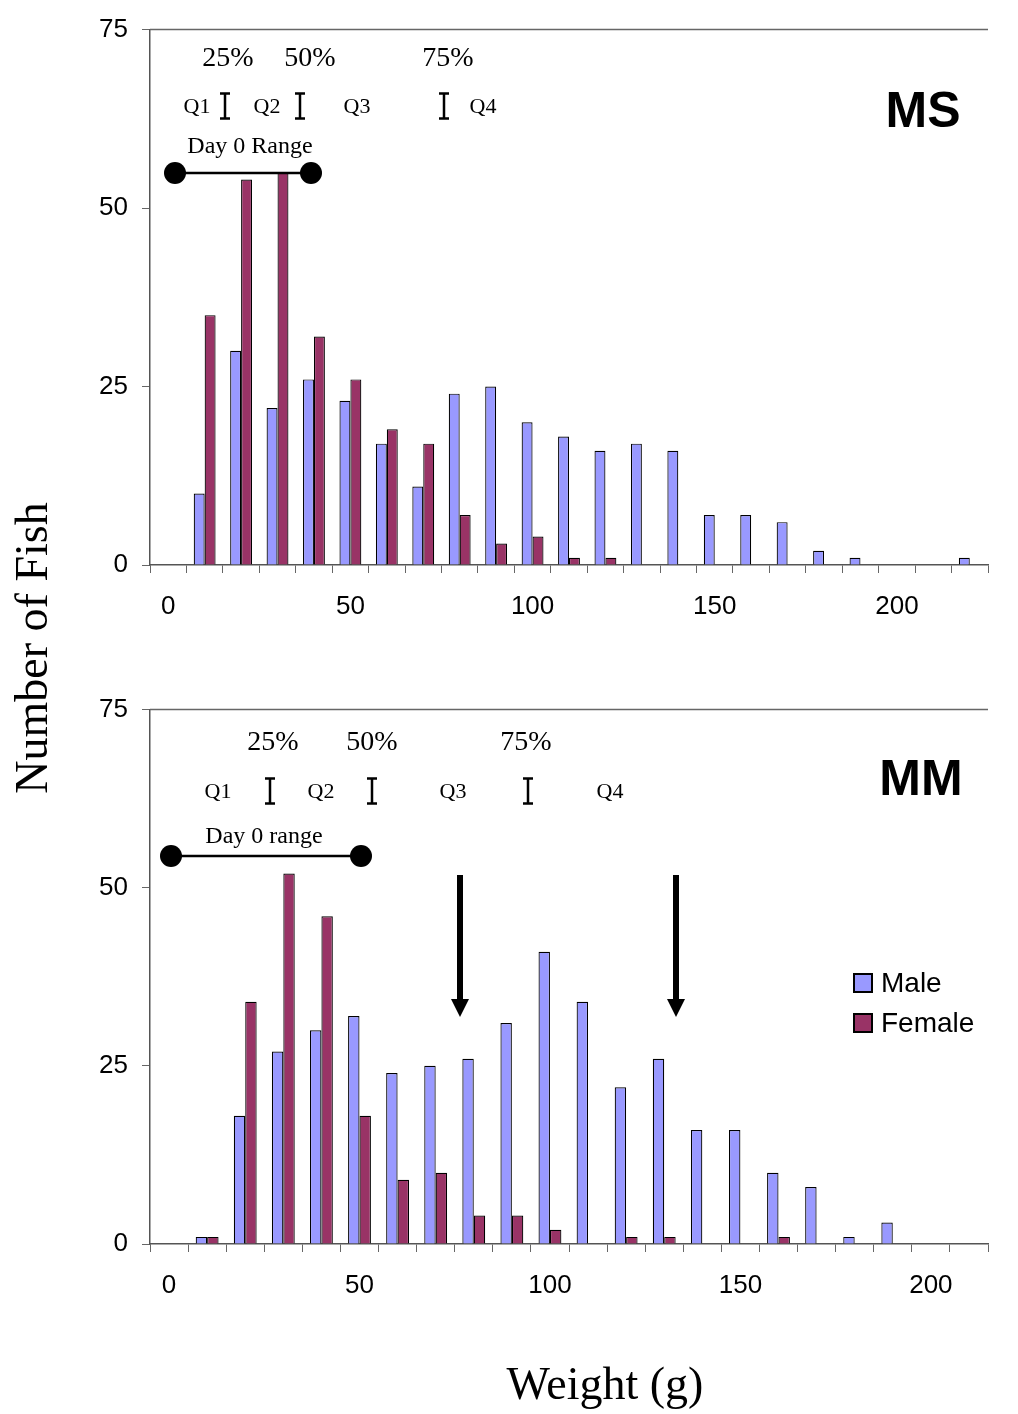  I want to click on legend-label: Female, so click(928, 1022).